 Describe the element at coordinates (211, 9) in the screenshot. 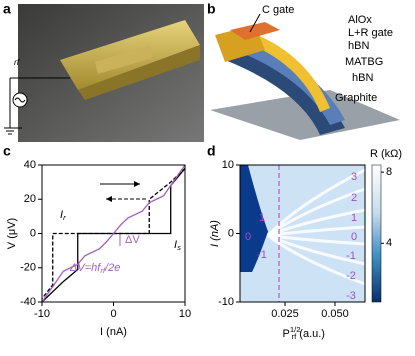

I see `panel-label: b` at that location.